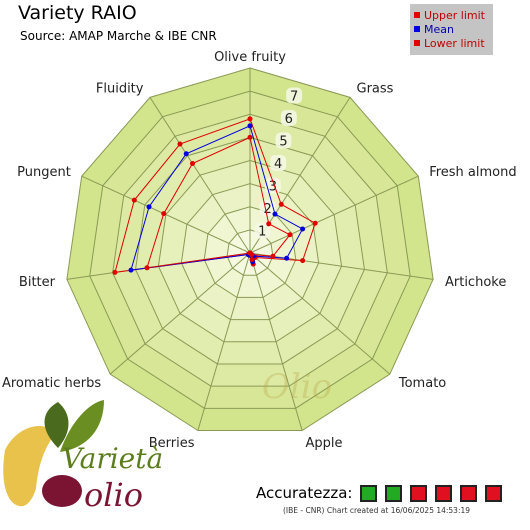 Image resolution: width=530 pixels, height=530 pixels. Describe the element at coordinates (77, 13) in the screenshot. I see `chart-title: Variety RAIO` at that location.